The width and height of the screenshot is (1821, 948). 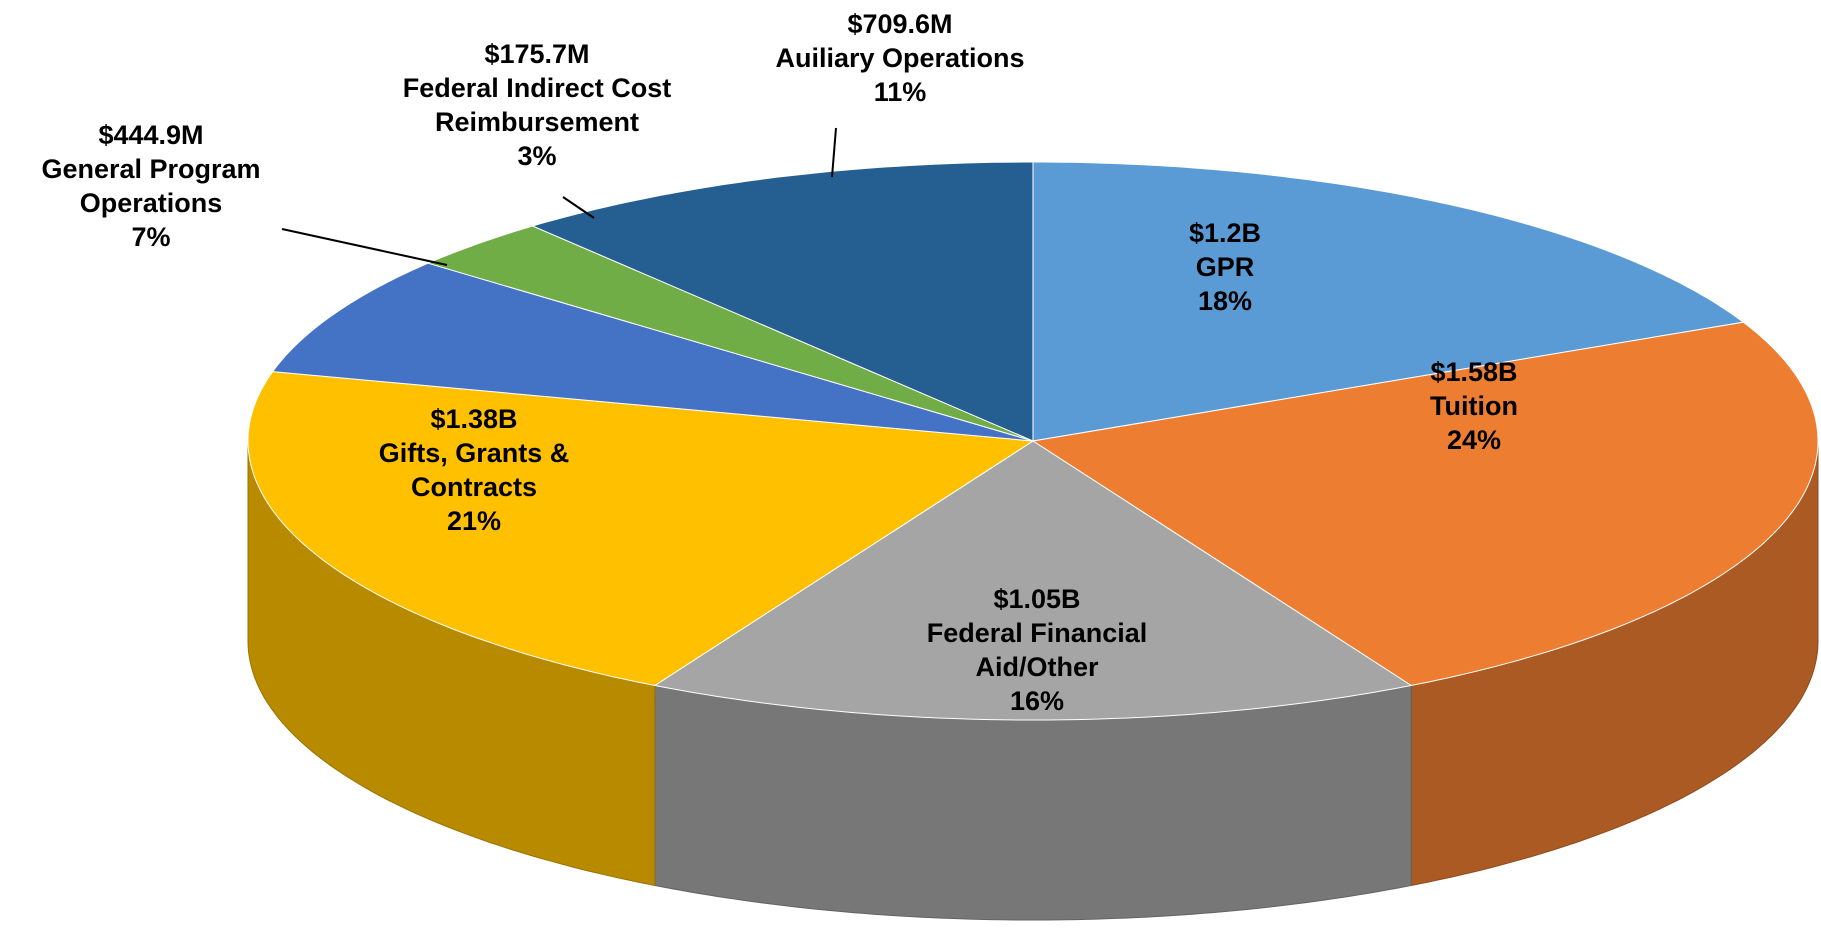 I want to click on percent-label: 16%, so click(x=1037, y=701).